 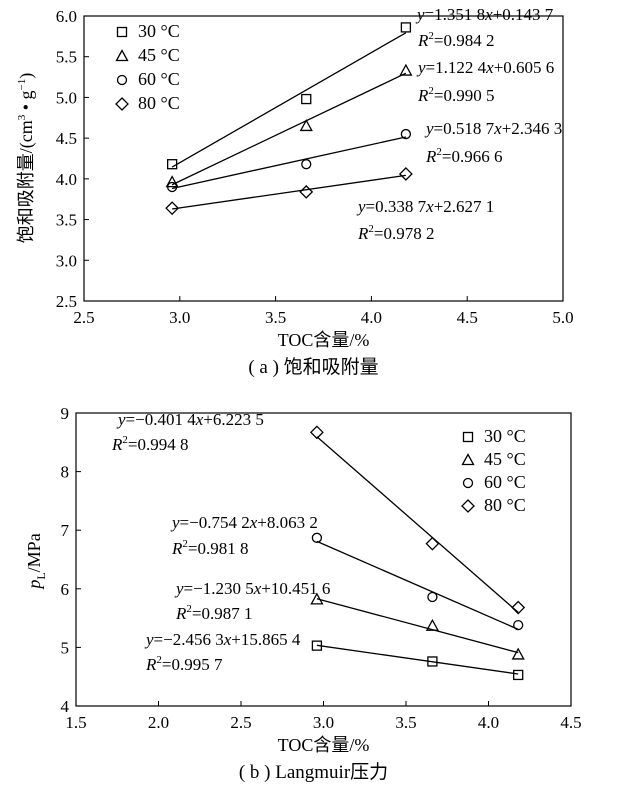 I want to click on x-tick-label: 2.0, so click(x=158, y=722).